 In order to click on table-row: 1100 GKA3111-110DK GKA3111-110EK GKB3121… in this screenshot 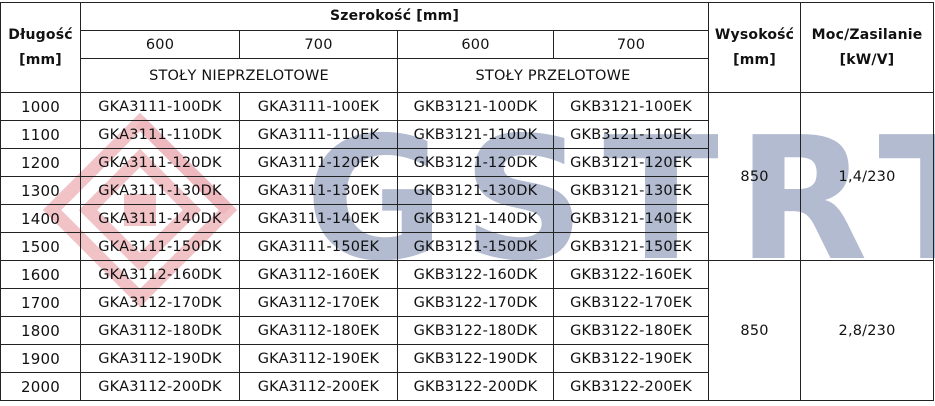, I will do `click(467, 134)`.